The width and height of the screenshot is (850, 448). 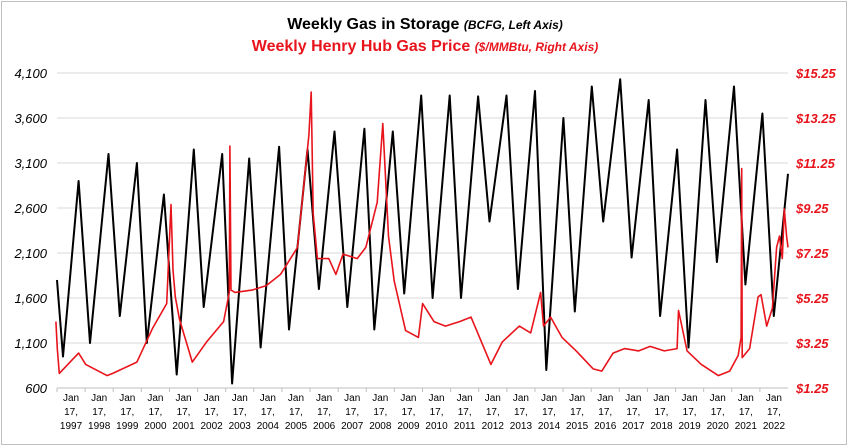 I want to click on x-axis-tick-label: 2003, so click(x=240, y=426).